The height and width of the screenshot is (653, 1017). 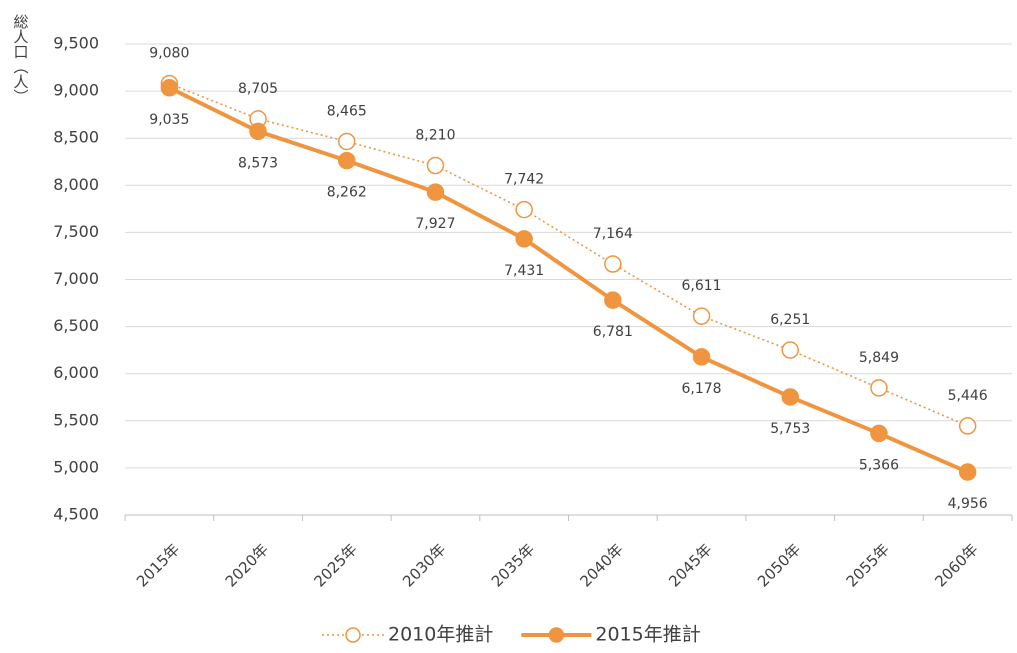 What do you see at coordinates (702, 389) in the screenshot?
I see `data-label: 6,178` at bounding box center [702, 389].